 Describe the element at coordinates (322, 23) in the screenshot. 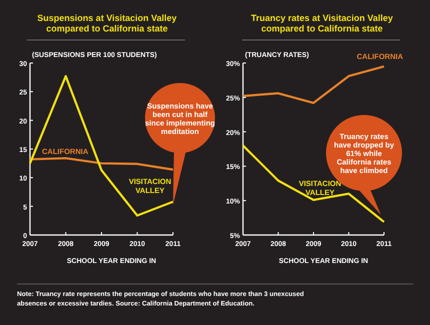

I see `chart-title: Truancy rates at Visitacion Valley compared to California state` at that location.